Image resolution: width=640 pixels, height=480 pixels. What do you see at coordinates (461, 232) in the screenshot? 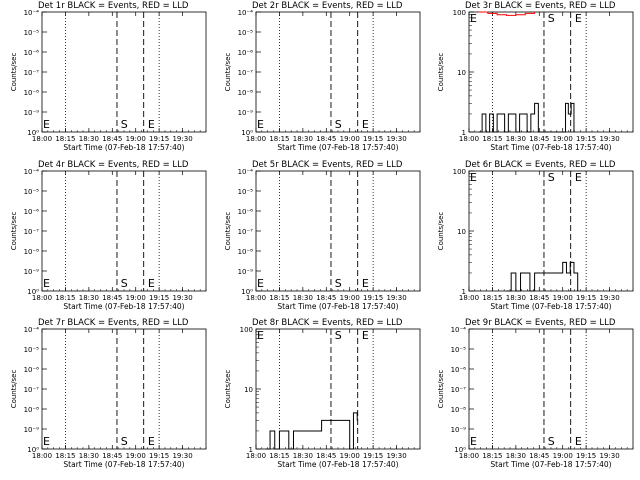
I see `y-tick-label: 10` at bounding box center [461, 232].